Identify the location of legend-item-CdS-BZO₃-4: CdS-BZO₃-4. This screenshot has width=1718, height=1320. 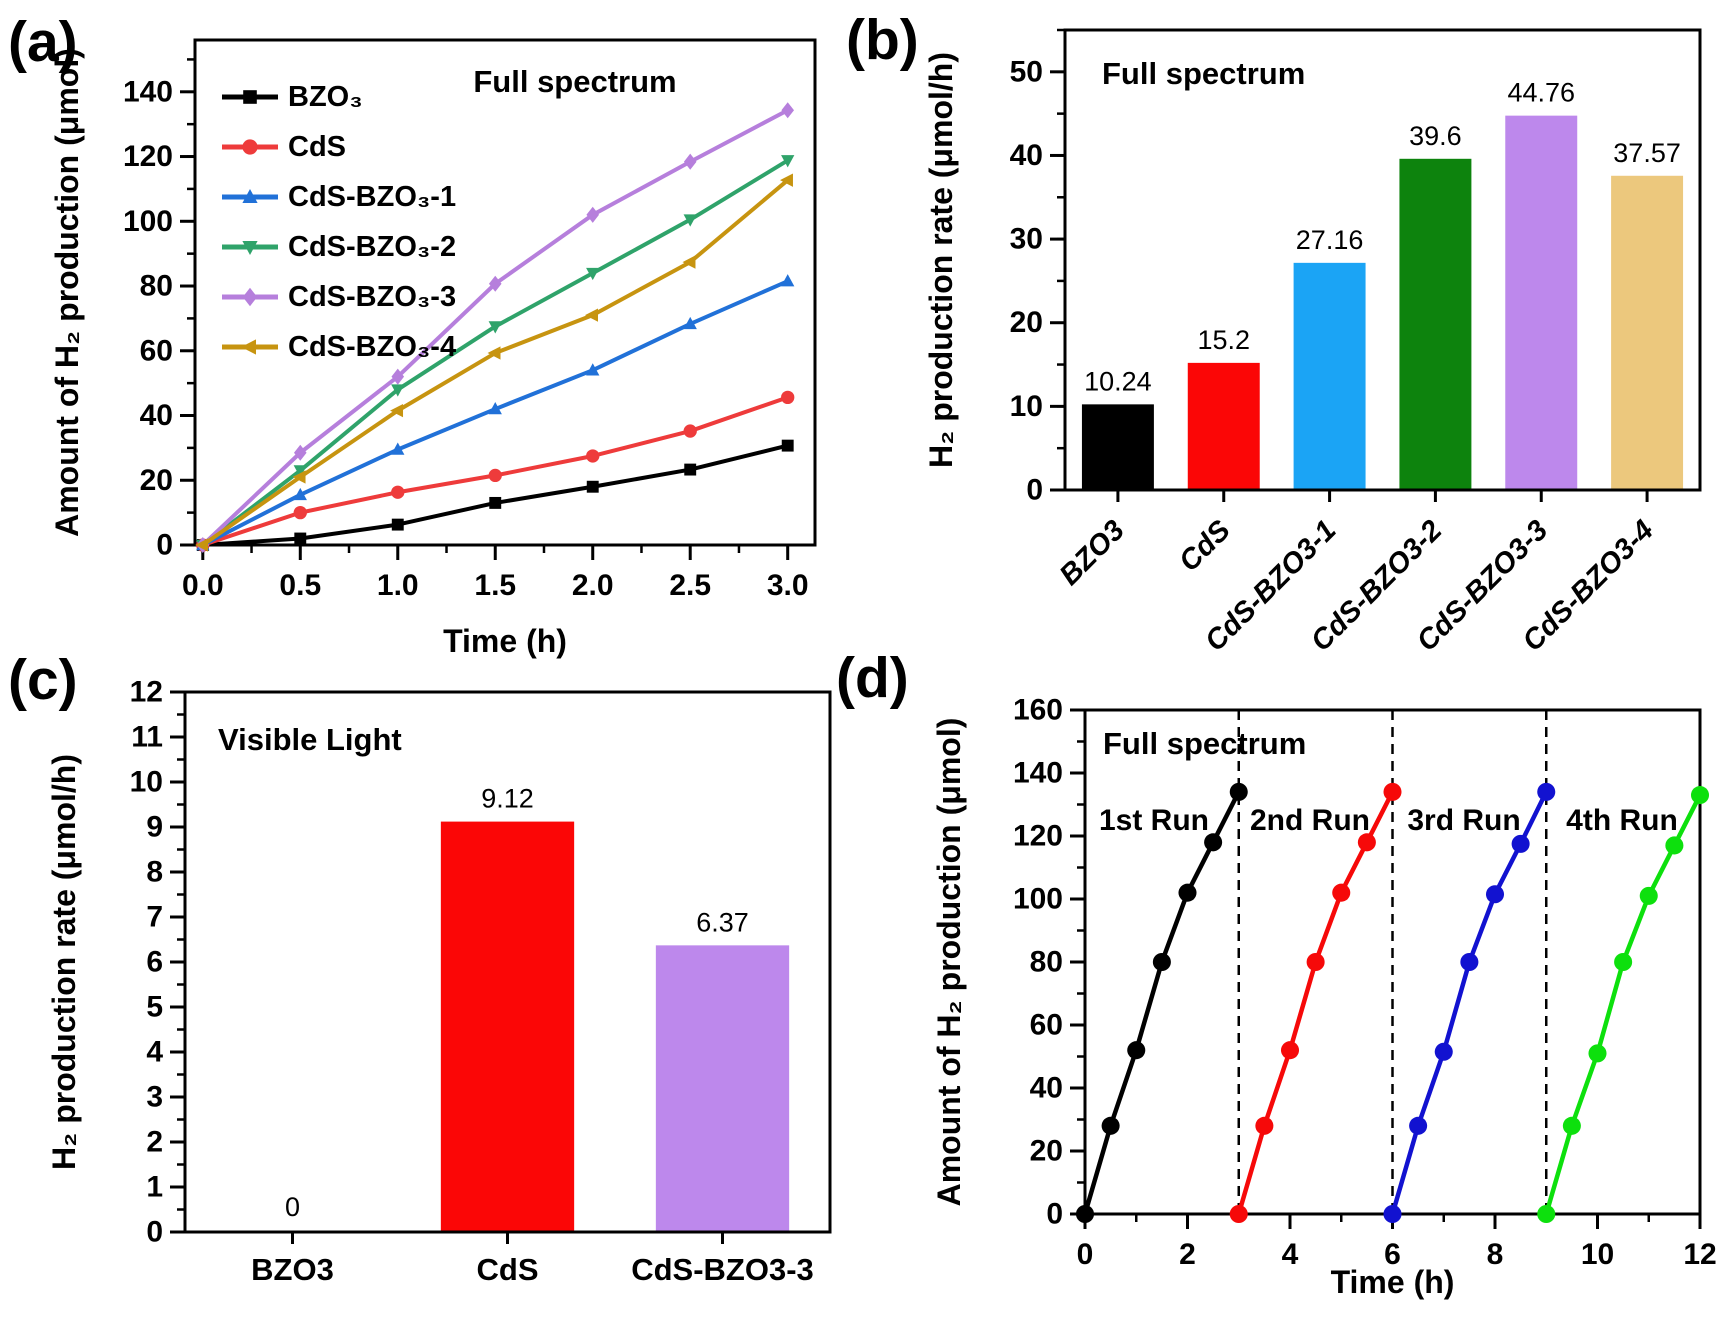
(339, 347).